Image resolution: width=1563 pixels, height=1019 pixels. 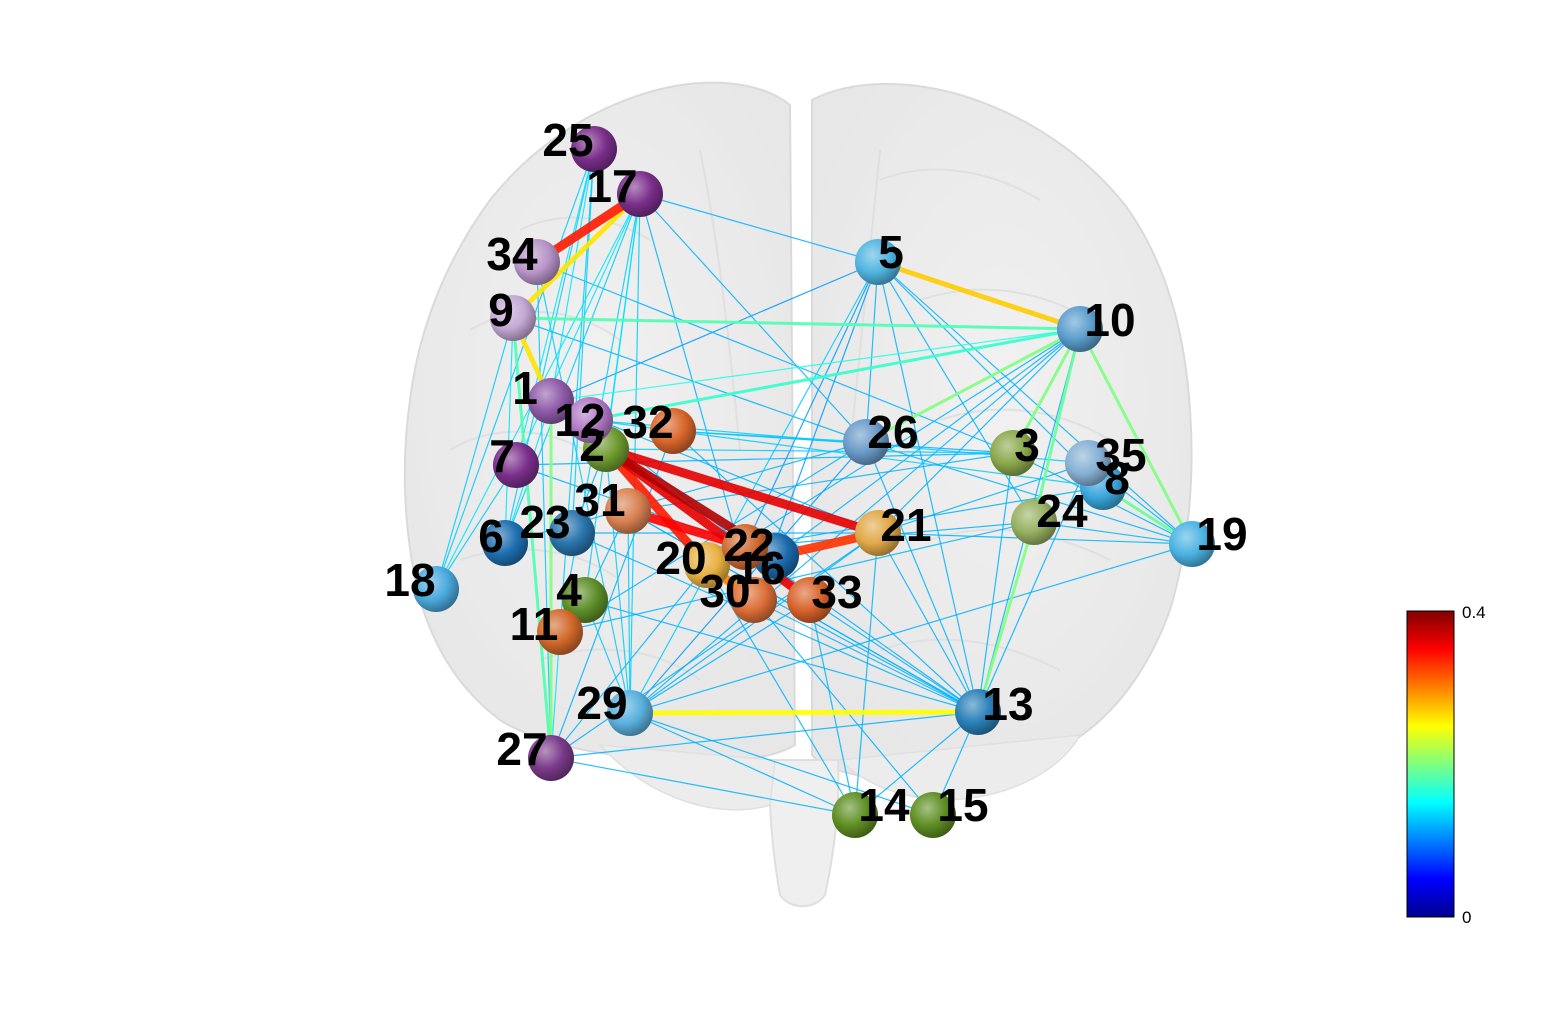 What do you see at coordinates (1221, 534) in the screenshot?
I see `node-label-19: 19` at bounding box center [1221, 534].